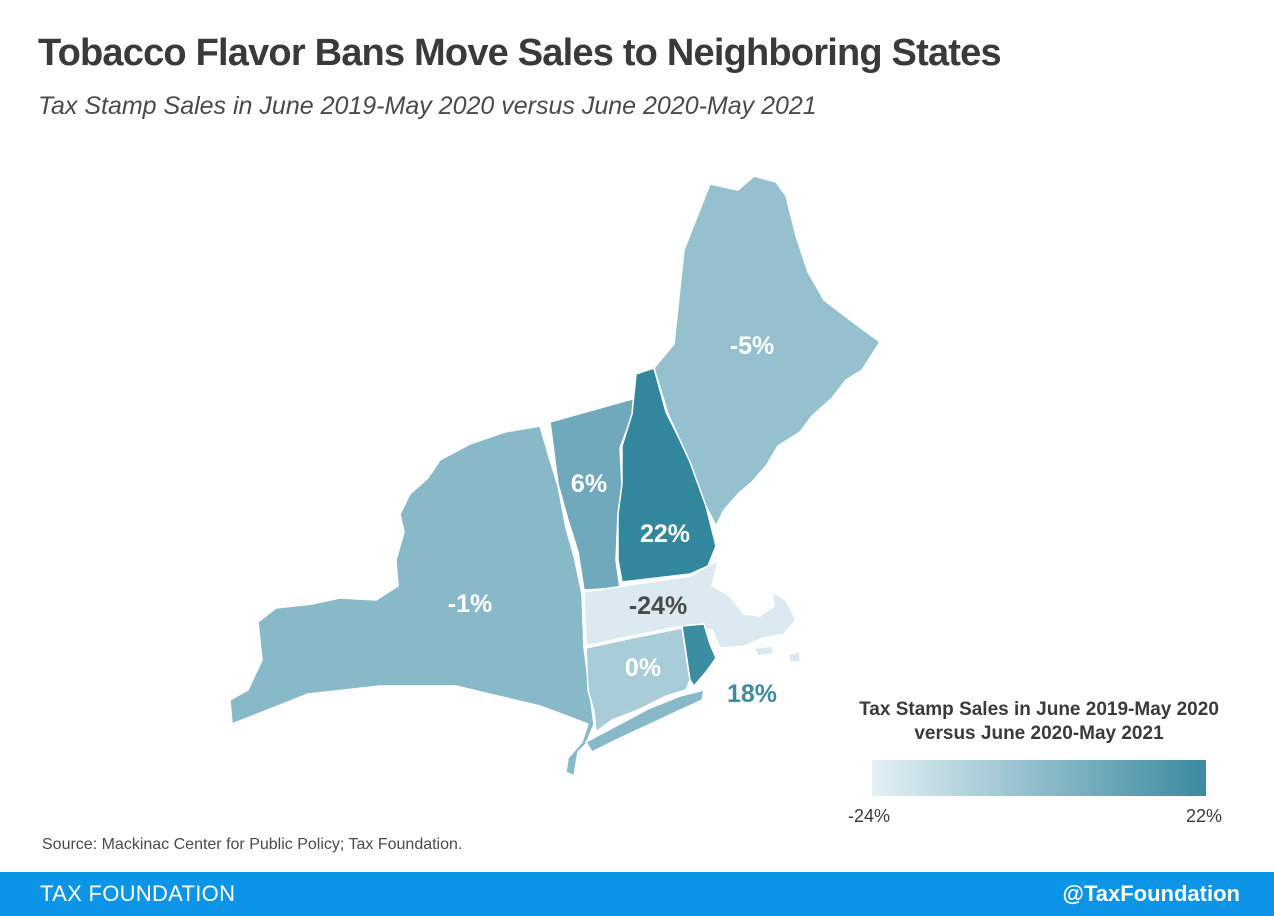  Describe the element at coordinates (764, 651) in the screenshot. I see `island-marthas-vineyard` at that location.